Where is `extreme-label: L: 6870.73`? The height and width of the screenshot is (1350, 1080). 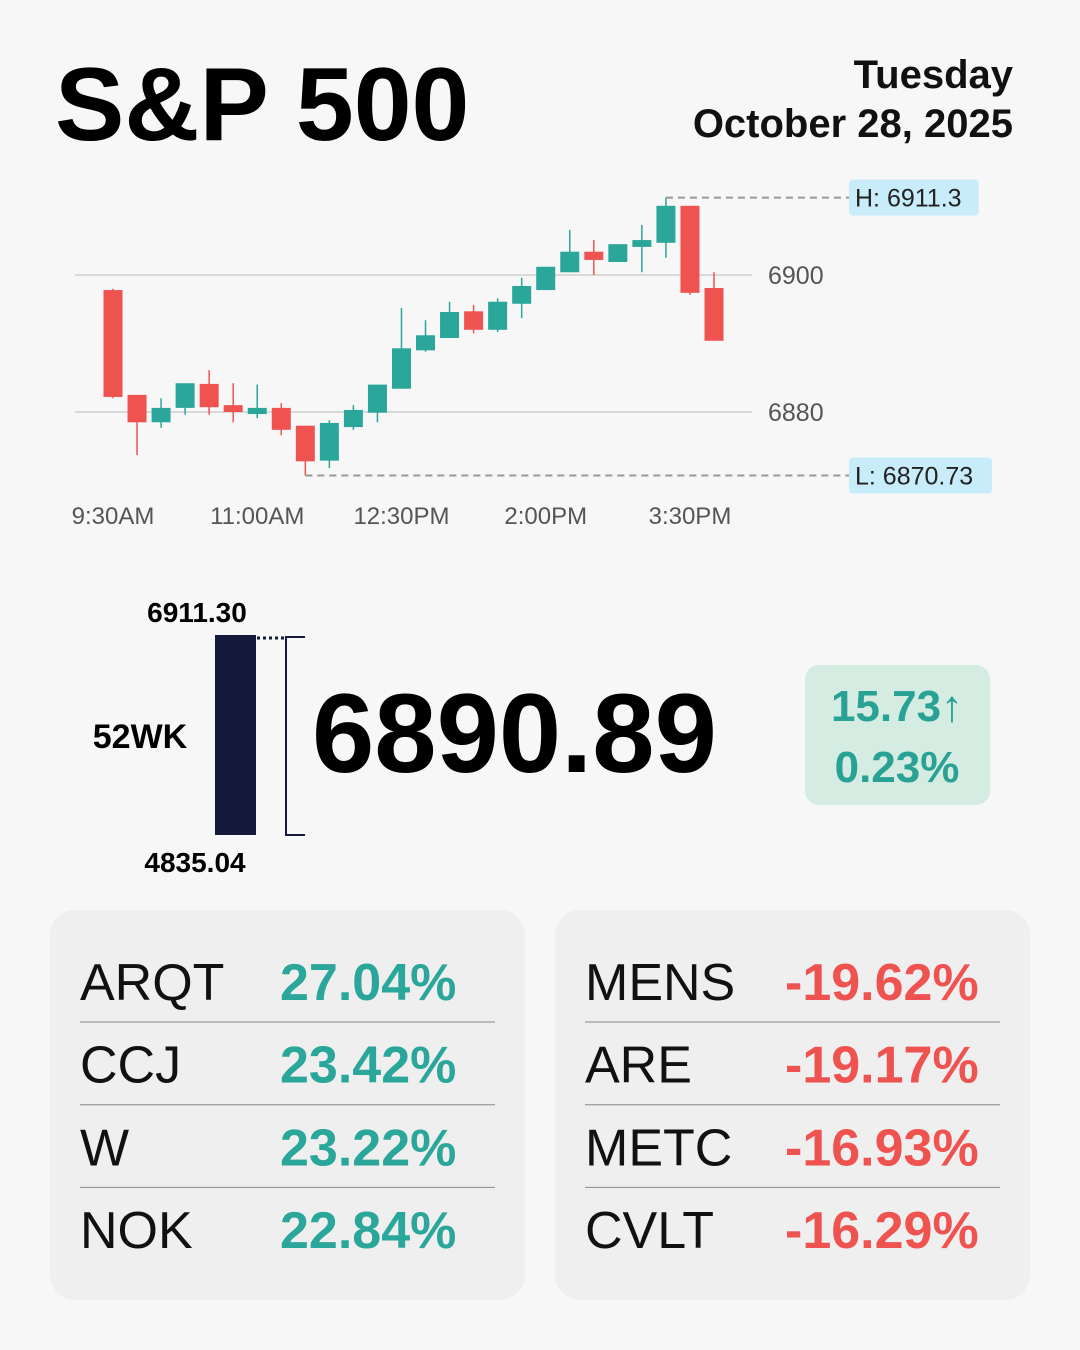 extreme-label: L: 6870.73 is located at coordinates (914, 476).